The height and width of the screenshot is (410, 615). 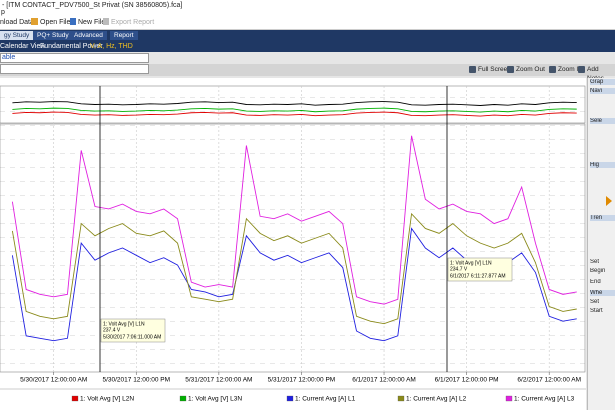 I want to click on panel-header: Hig, so click(x=602, y=165).